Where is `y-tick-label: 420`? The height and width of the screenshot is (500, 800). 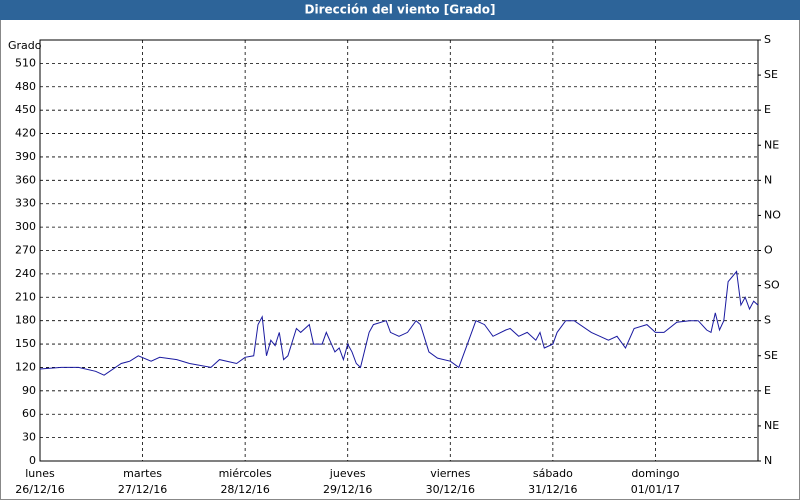
y-tick-label: 420 is located at coordinates (25, 133).